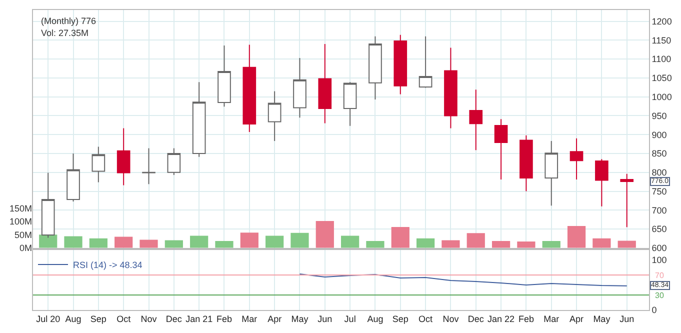 The height and width of the screenshot is (333, 681). What do you see at coordinates (20, 221) in the screenshot?
I see `y2-tick-label: 100M` at bounding box center [20, 221].